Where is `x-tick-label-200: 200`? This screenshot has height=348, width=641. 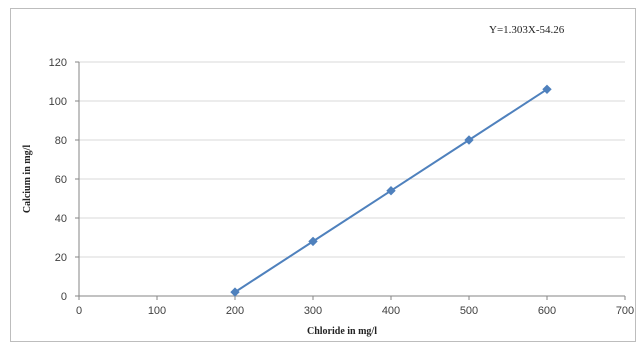 x-tick-label-200: 200 is located at coordinates (235, 311).